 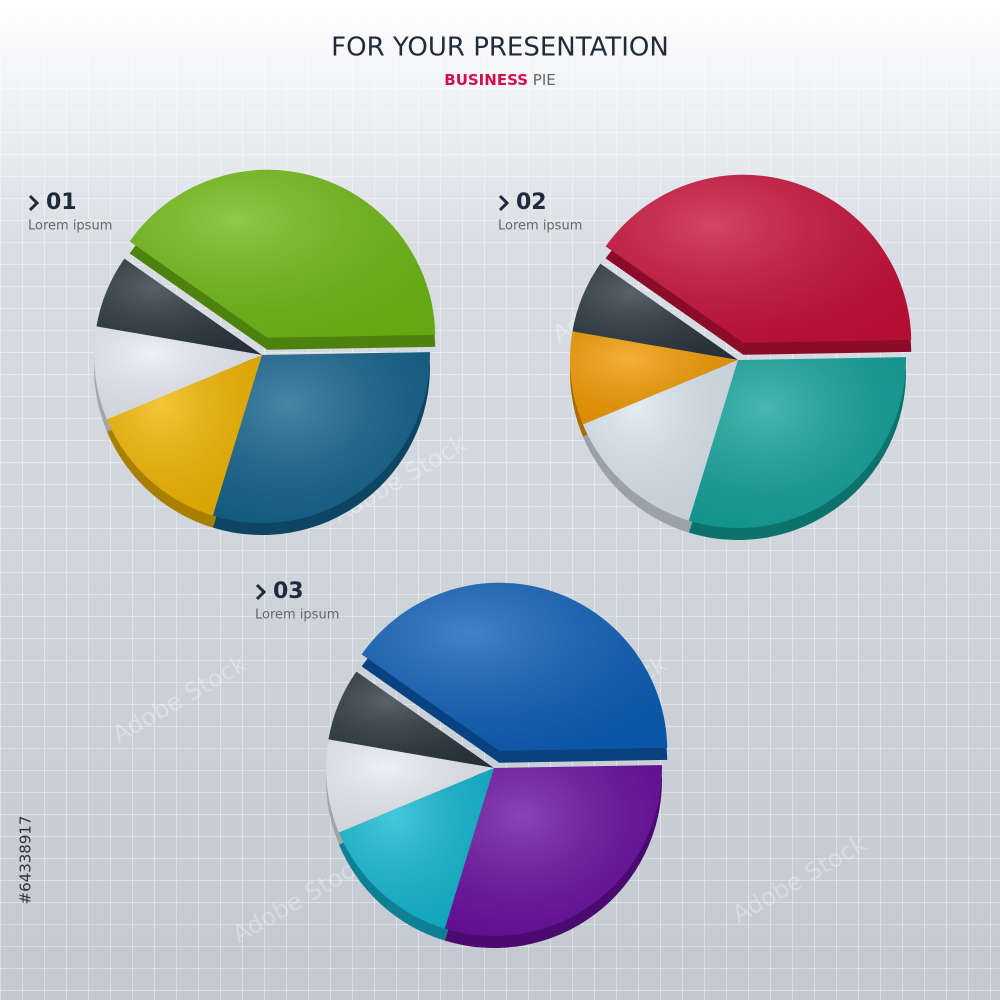 What do you see at coordinates (61, 202) in the screenshot?
I see `chart-label: 01` at bounding box center [61, 202].